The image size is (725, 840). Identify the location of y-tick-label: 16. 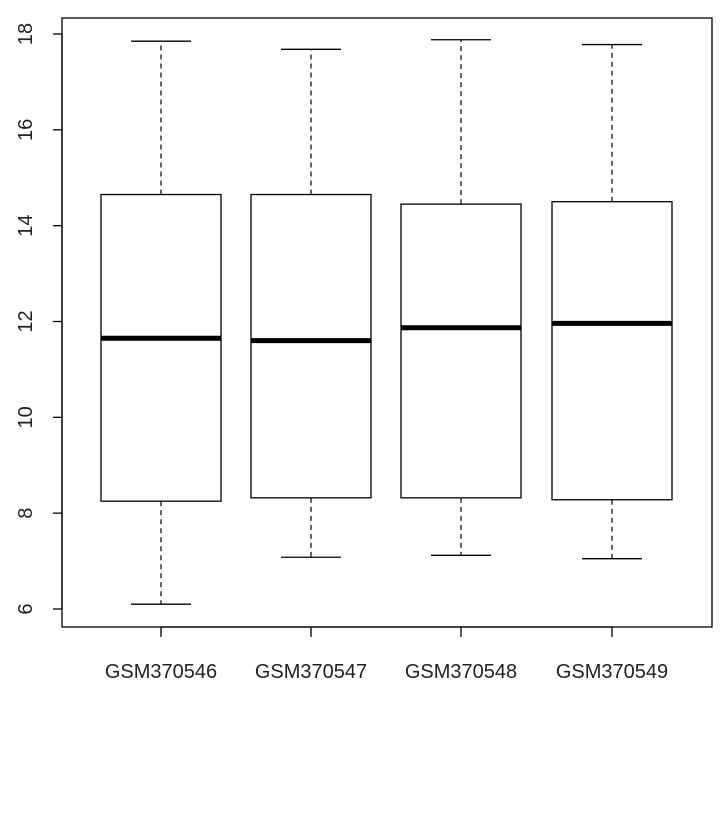
(26, 130).